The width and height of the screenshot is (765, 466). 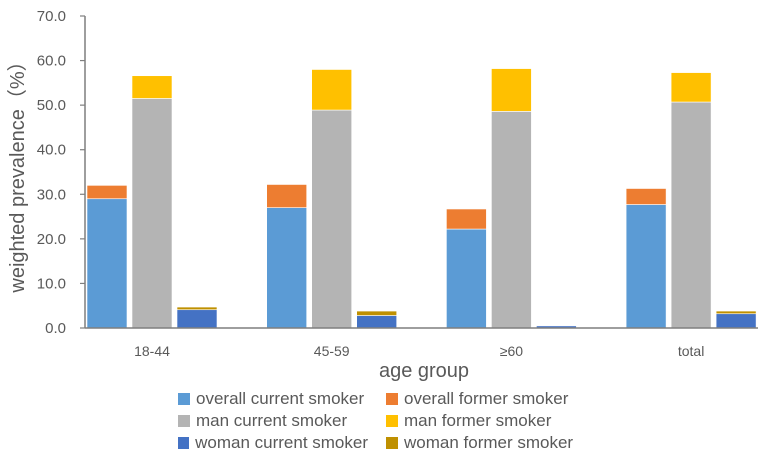 I want to click on y-tick-label: 0.0, so click(x=55, y=328).